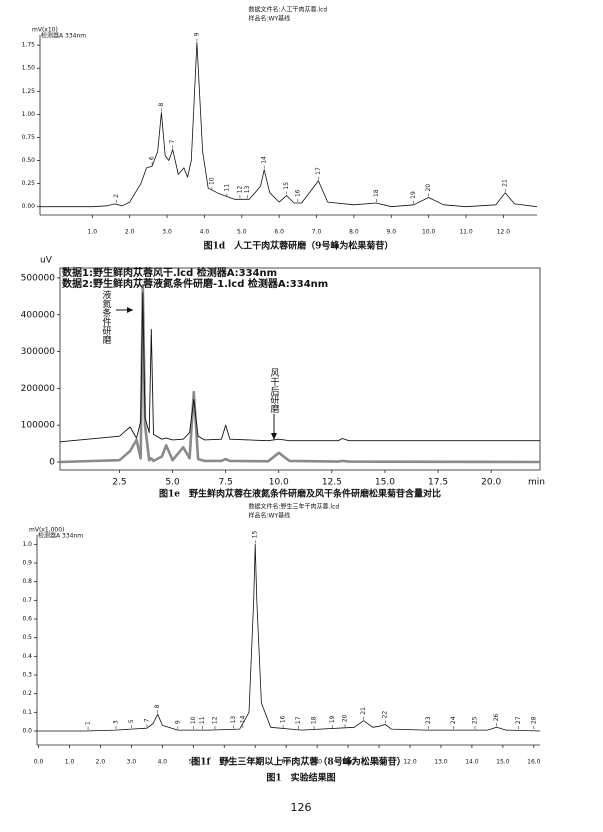 Image resolution: width=603 pixels, height=832 pixels. What do you see at coordinates (472, 762) in the screenshot?
I see `x-tick-label: 14.0` at bounding box center [472, 762].